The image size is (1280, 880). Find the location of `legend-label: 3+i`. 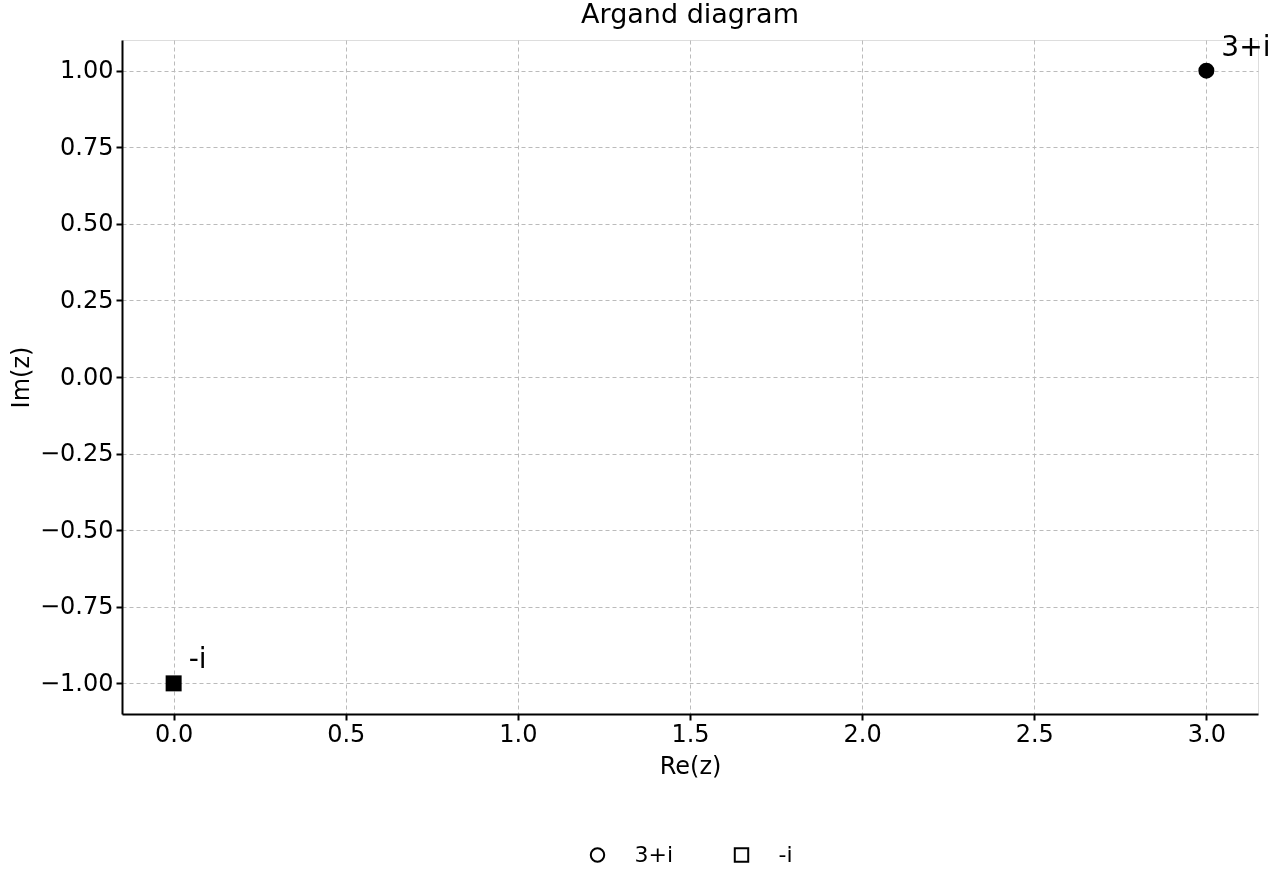

legend-label: 3+i is located at coordinates (654, 854).